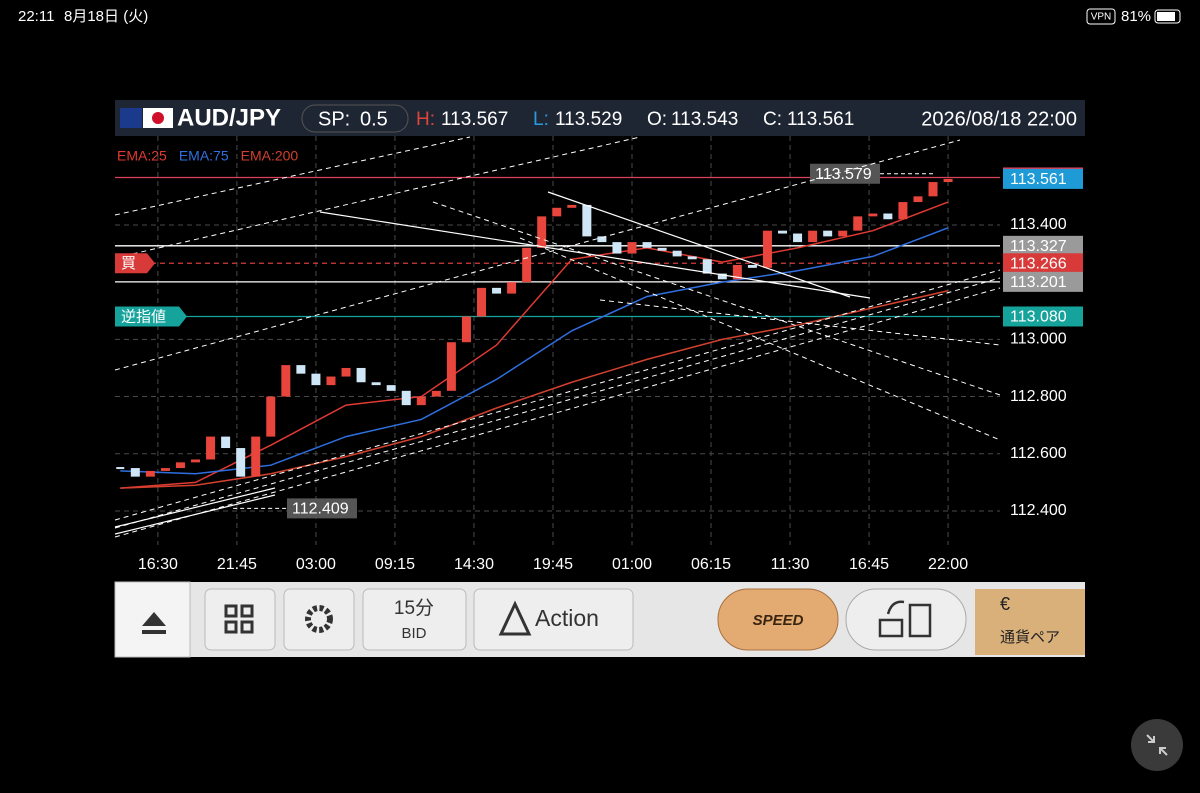 This screenshot has width=1200, height=793. I want to click on open-label: O:, so click(657, 119).